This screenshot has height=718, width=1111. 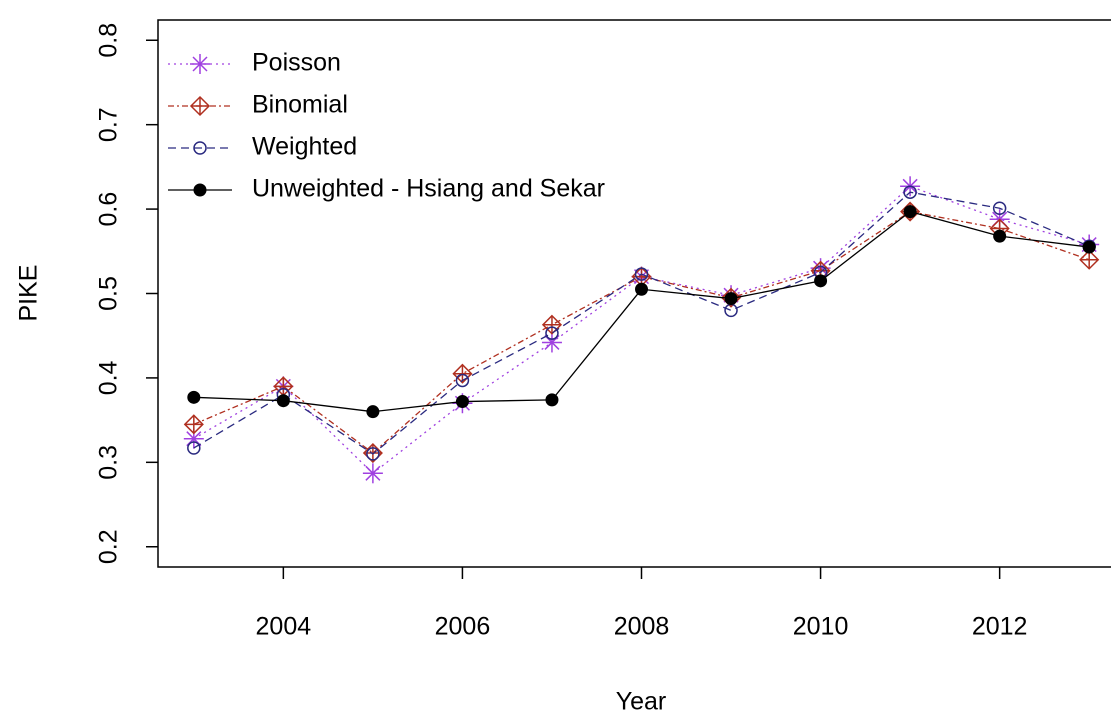 What do you see at coordinates (300, 105) in the screenshot?
I see `legend-label: Binomial` at bounding box center [300, 105].